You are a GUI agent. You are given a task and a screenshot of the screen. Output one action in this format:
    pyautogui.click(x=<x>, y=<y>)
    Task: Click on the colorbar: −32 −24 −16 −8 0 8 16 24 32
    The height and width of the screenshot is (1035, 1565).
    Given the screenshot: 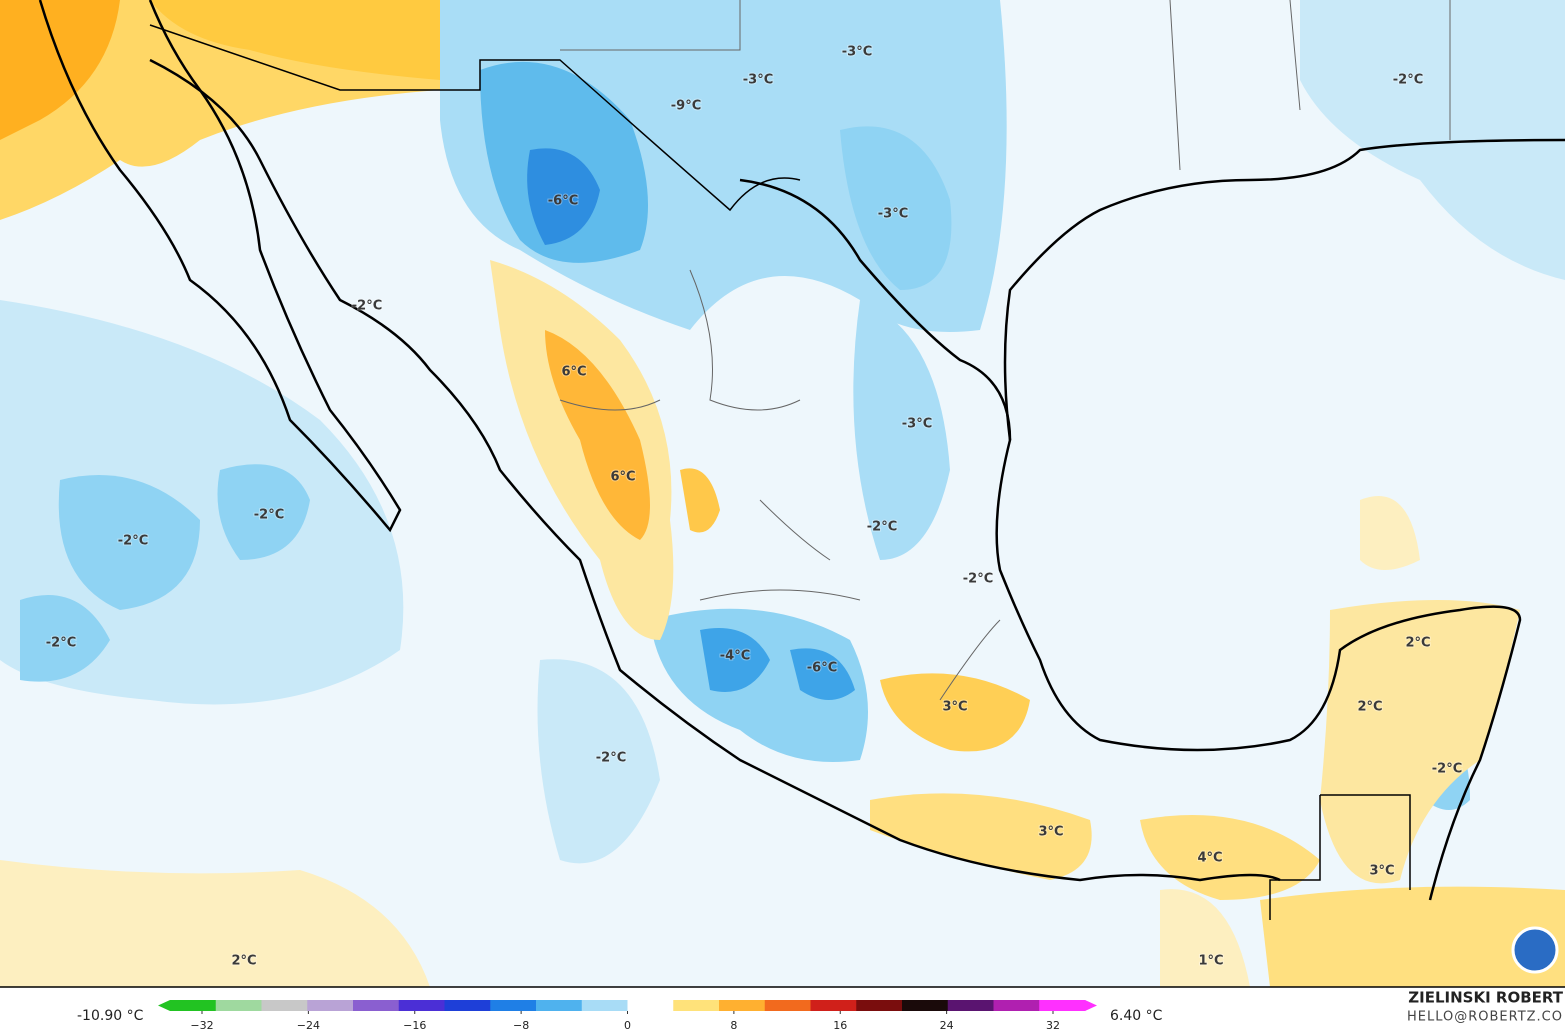 What is the action you would take?
    pyautogui.click(x=627, y=1016)
    